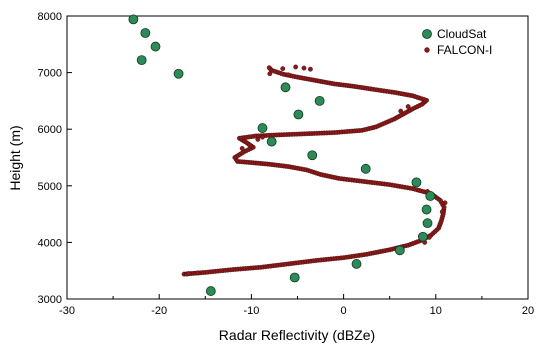 The height and width of the screenshot is (347, 536). I want to click on legend: CloudSat FALCON-I, so click(467, 42).